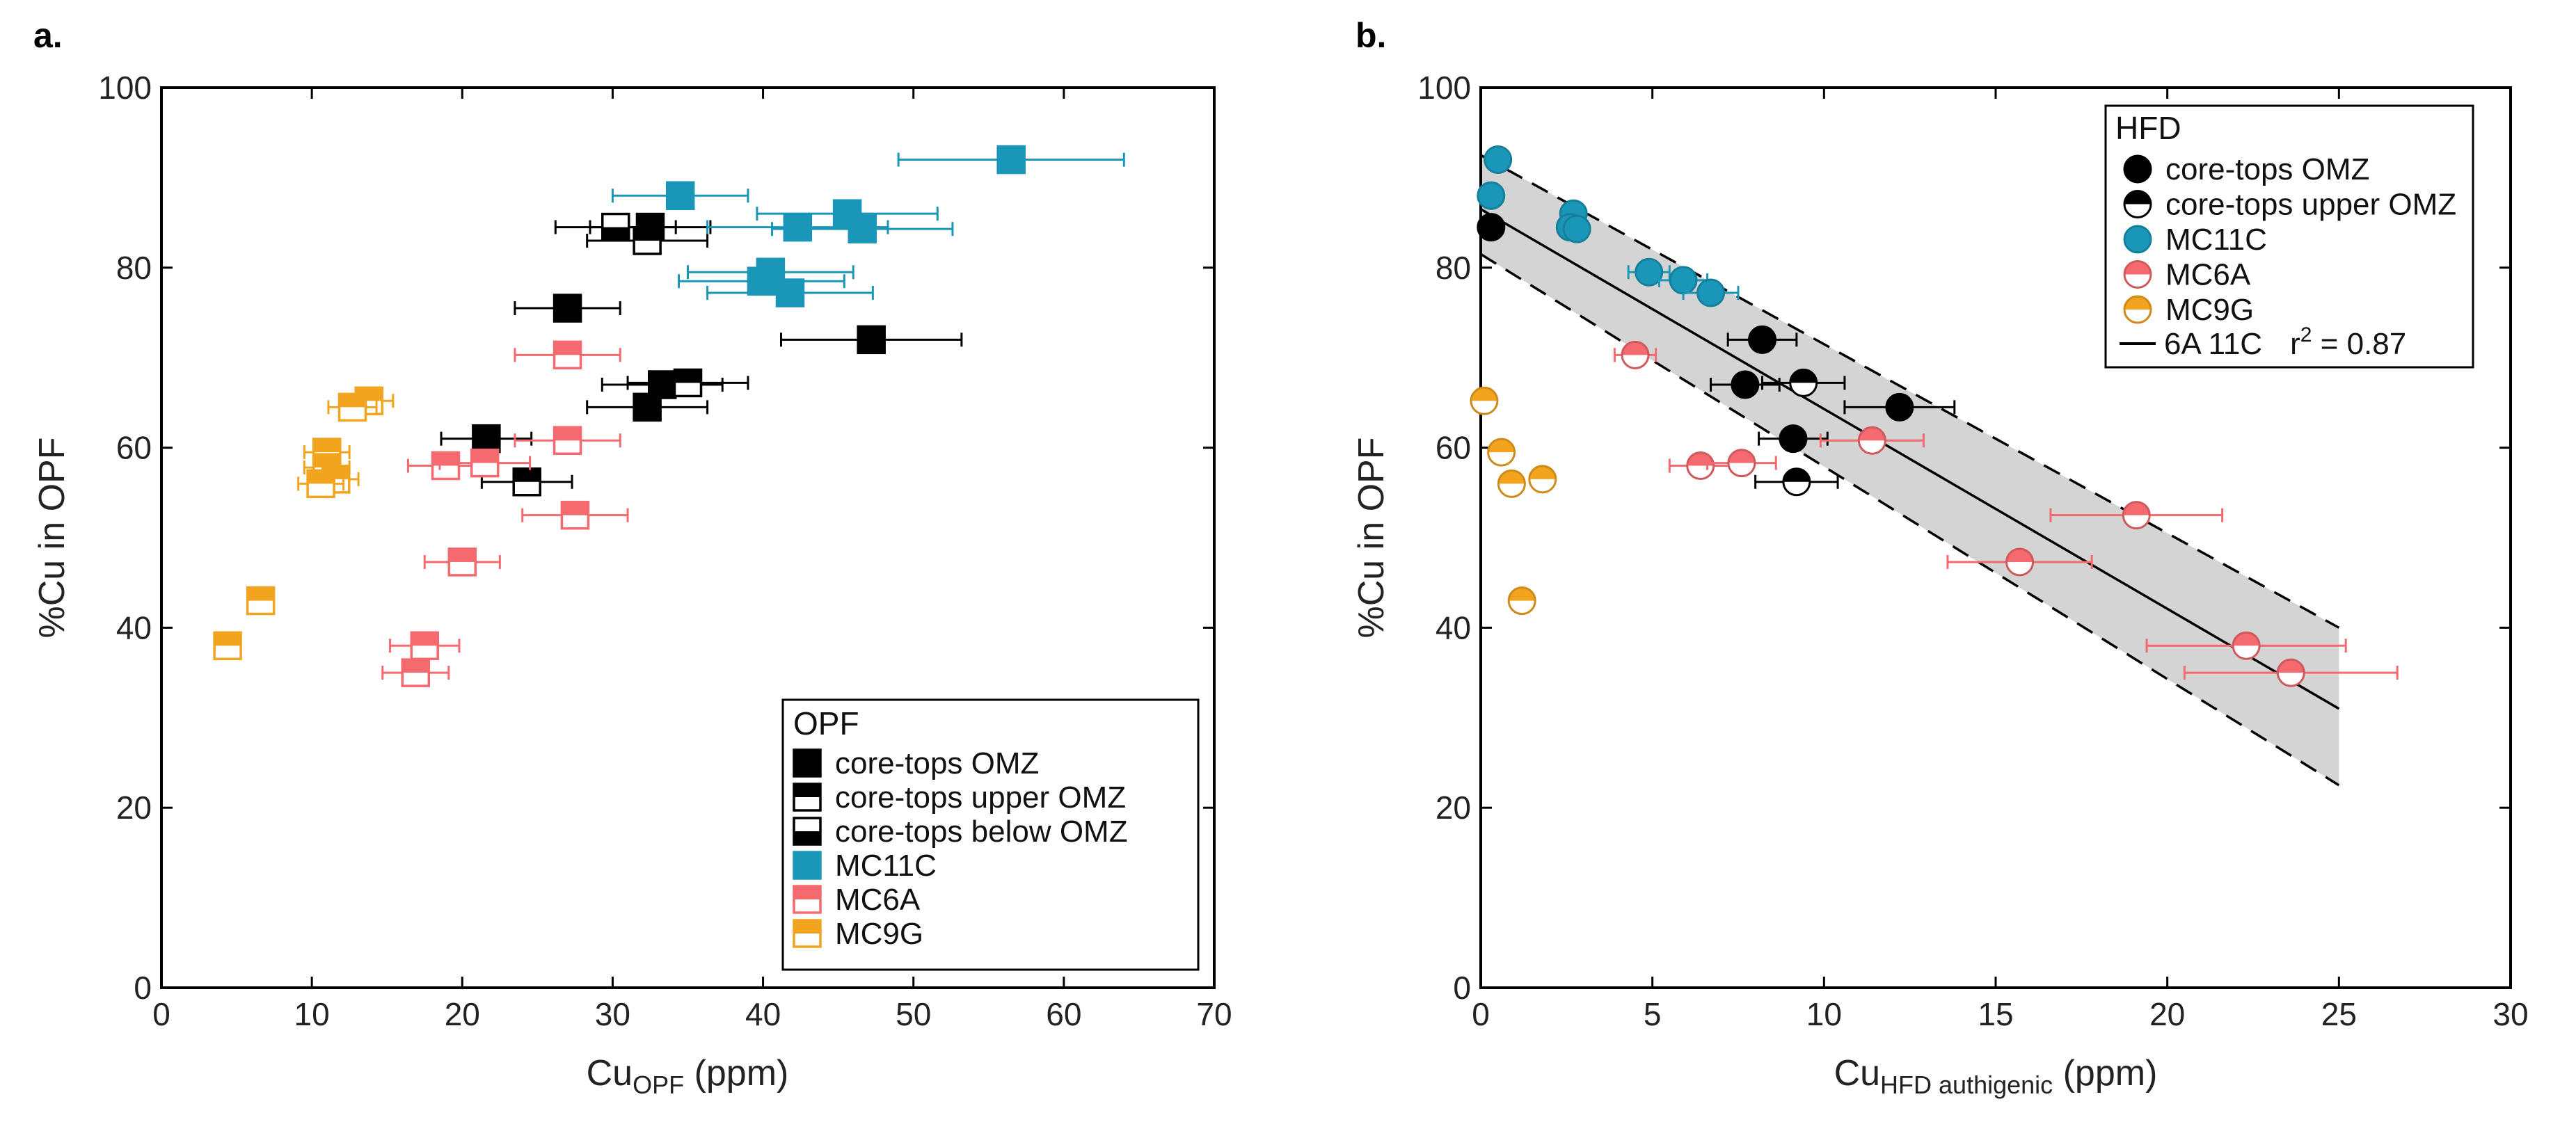 Image resolution: width=2576 pixels, height=1122 pixels. I want to click on panel-b-point-core-tops-upper-omz-outline, so click(1796, 482).